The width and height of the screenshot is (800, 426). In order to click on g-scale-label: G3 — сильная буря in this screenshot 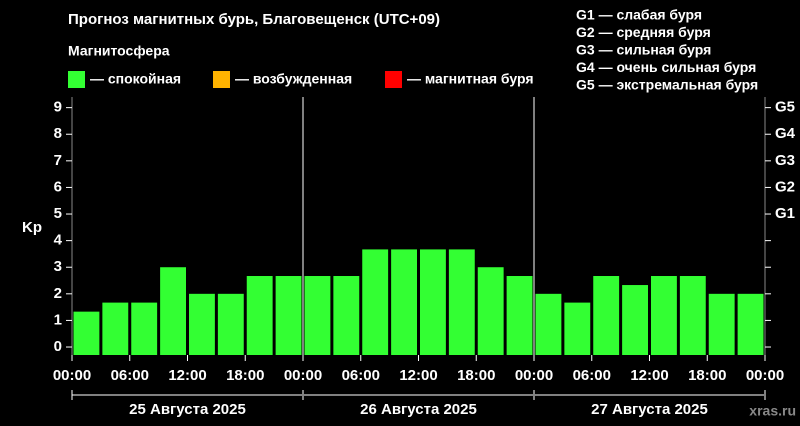, I will do `click(643, 50)`.